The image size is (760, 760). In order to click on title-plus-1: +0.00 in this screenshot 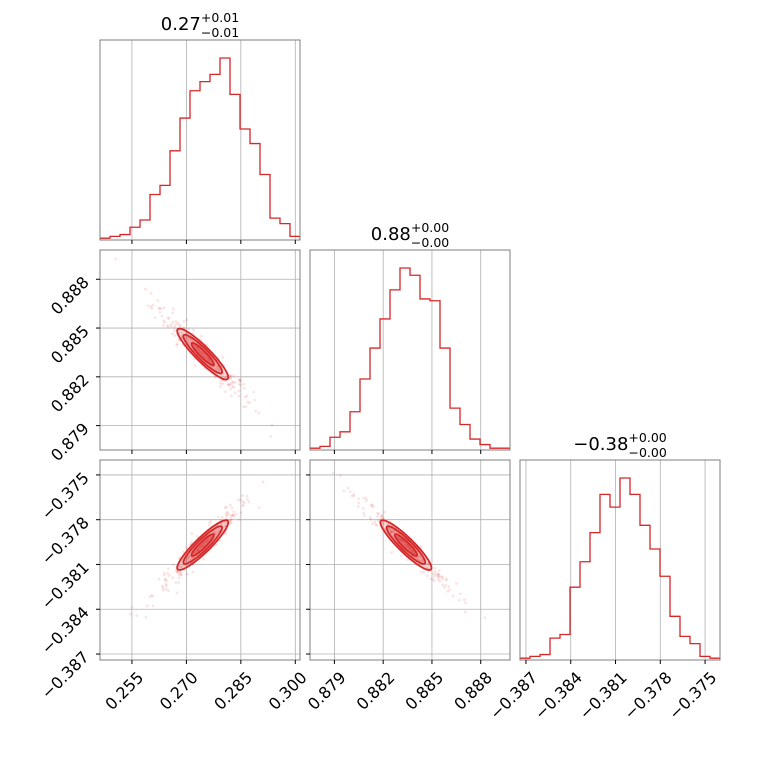, I will do `click(430, 227)`.